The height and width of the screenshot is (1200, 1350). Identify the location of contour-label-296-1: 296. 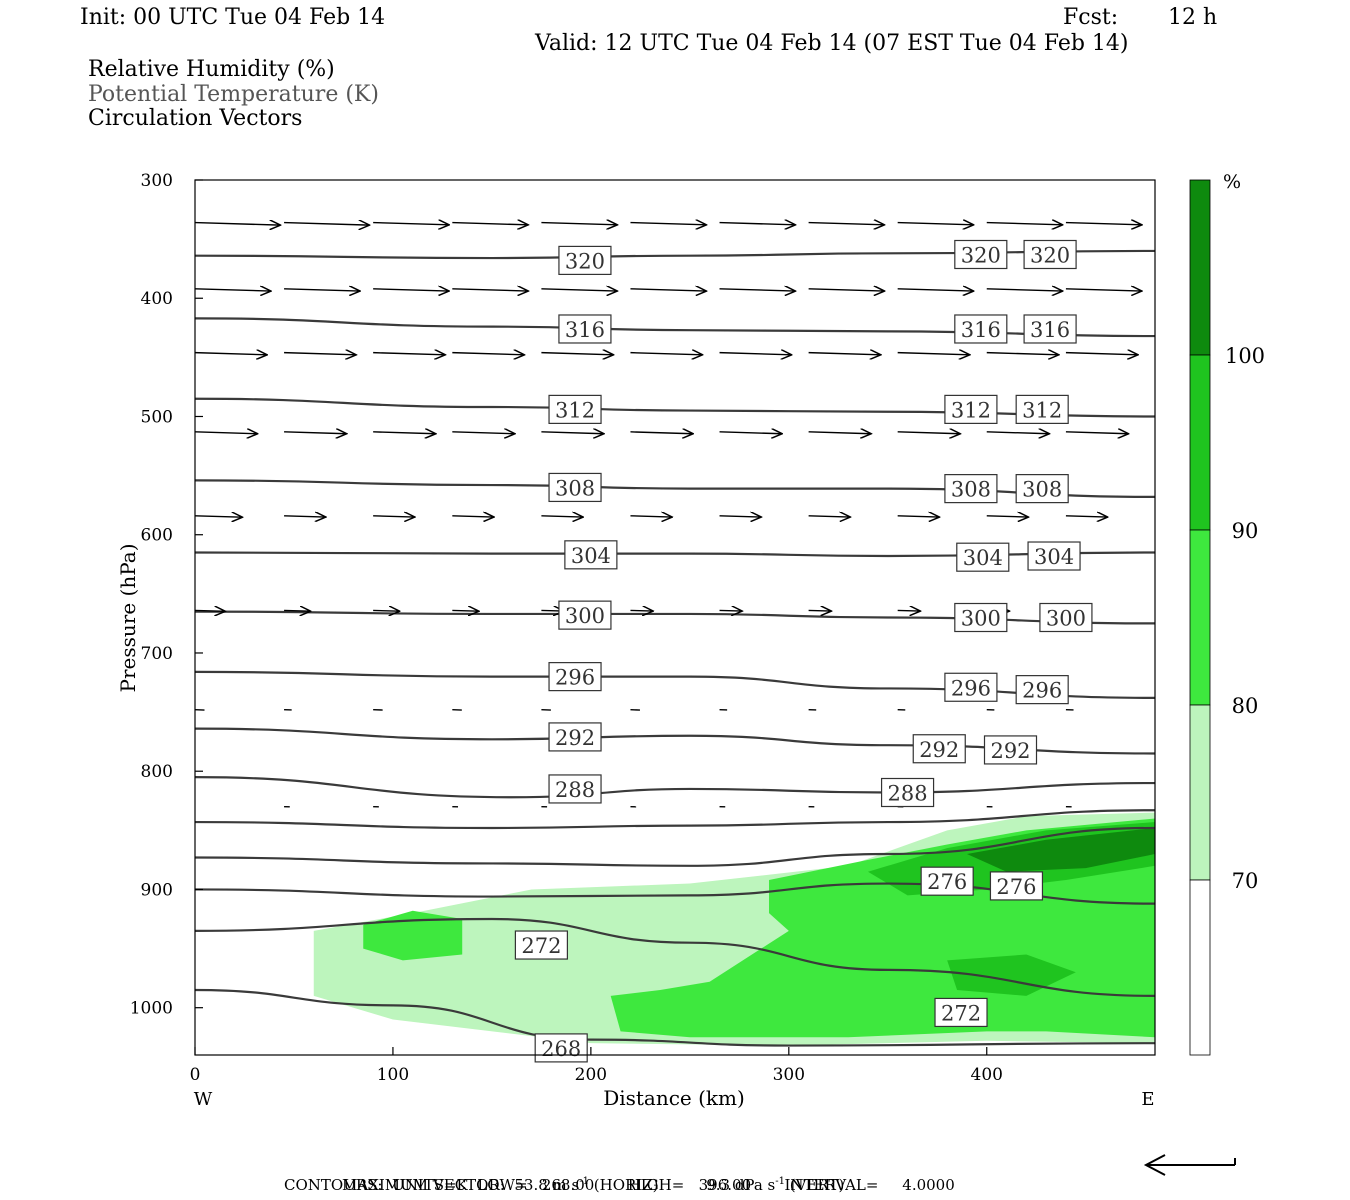
(971, 687).